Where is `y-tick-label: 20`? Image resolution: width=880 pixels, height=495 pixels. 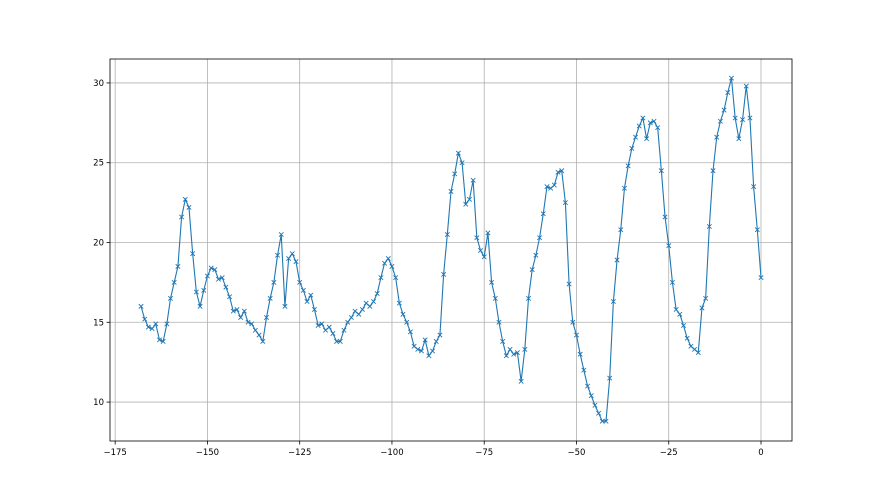
y-tick-label: 20 is located at coordinates (98, 244).